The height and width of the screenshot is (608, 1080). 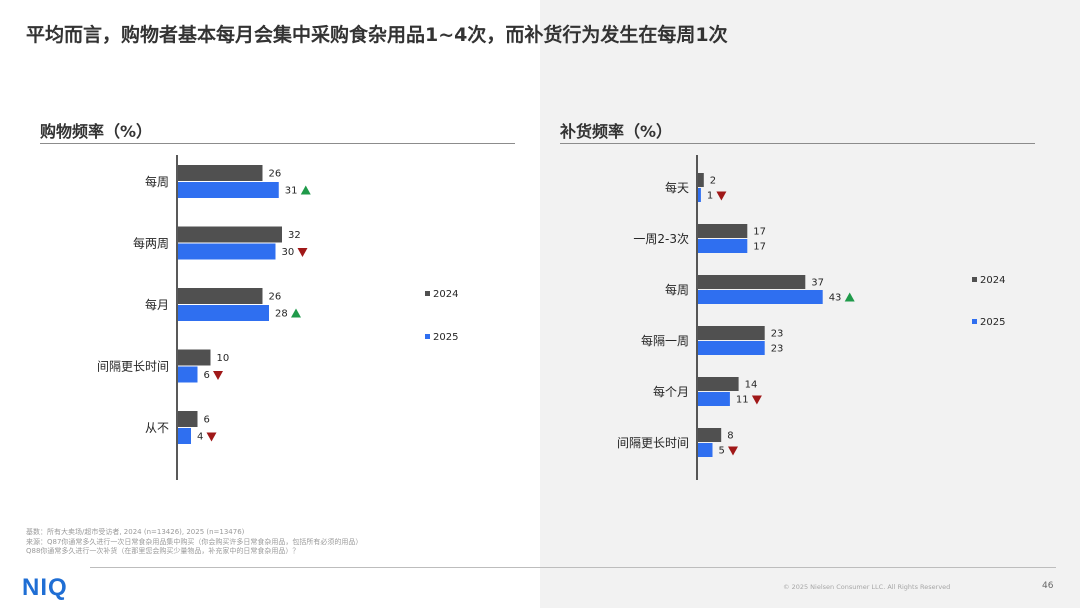 I want to click on category-label: 每月, so click(x=157, y=304).